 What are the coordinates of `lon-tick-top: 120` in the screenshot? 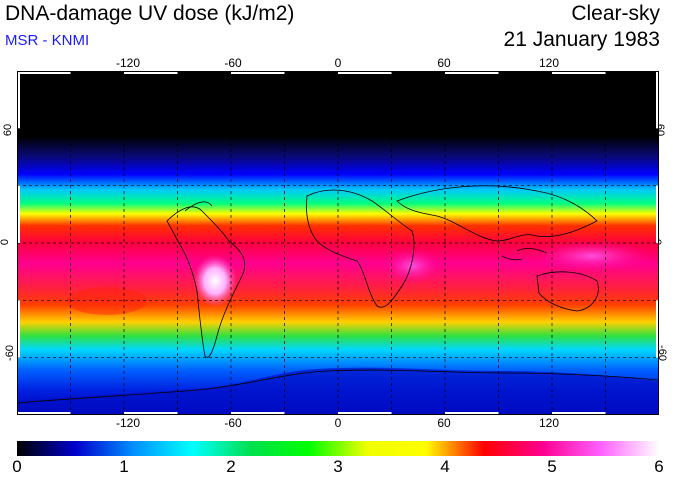 It's located at (549, 63).